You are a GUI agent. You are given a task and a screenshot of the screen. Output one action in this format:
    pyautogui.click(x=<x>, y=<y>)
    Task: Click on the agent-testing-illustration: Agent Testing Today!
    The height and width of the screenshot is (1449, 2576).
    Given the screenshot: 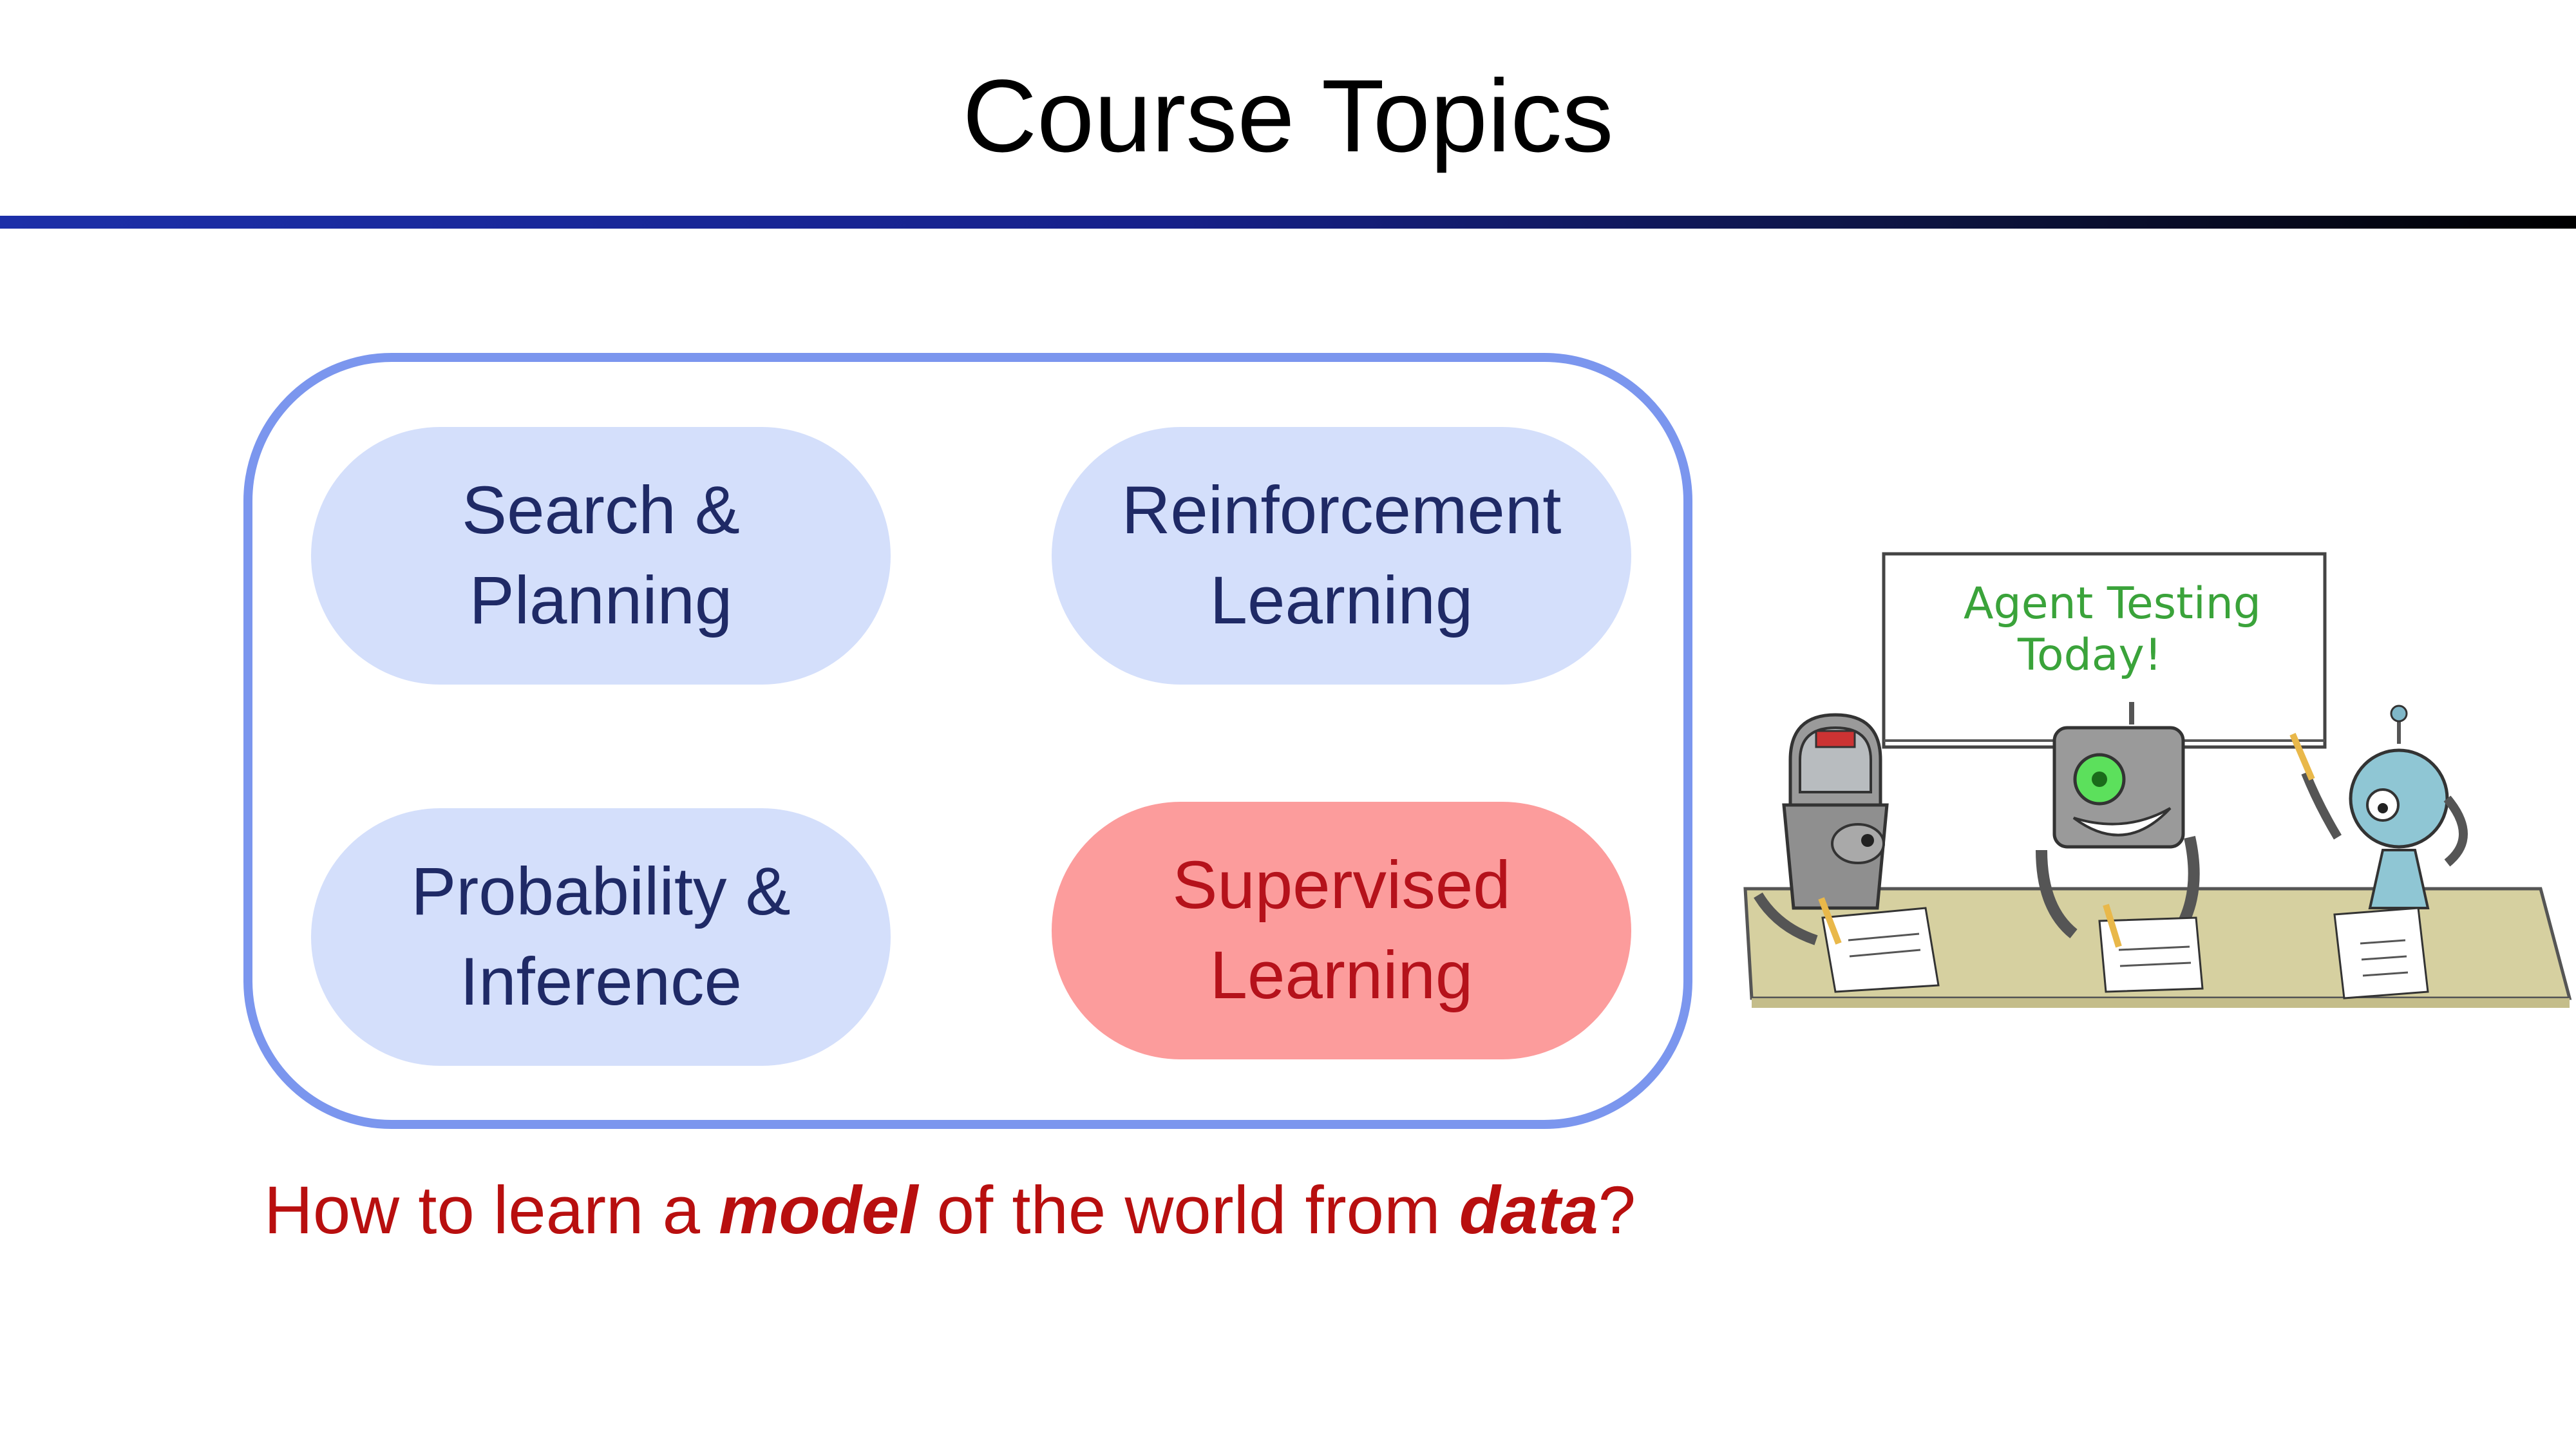 What is the action you would take?
    pyautogui.click(x=2157, y=780)
    